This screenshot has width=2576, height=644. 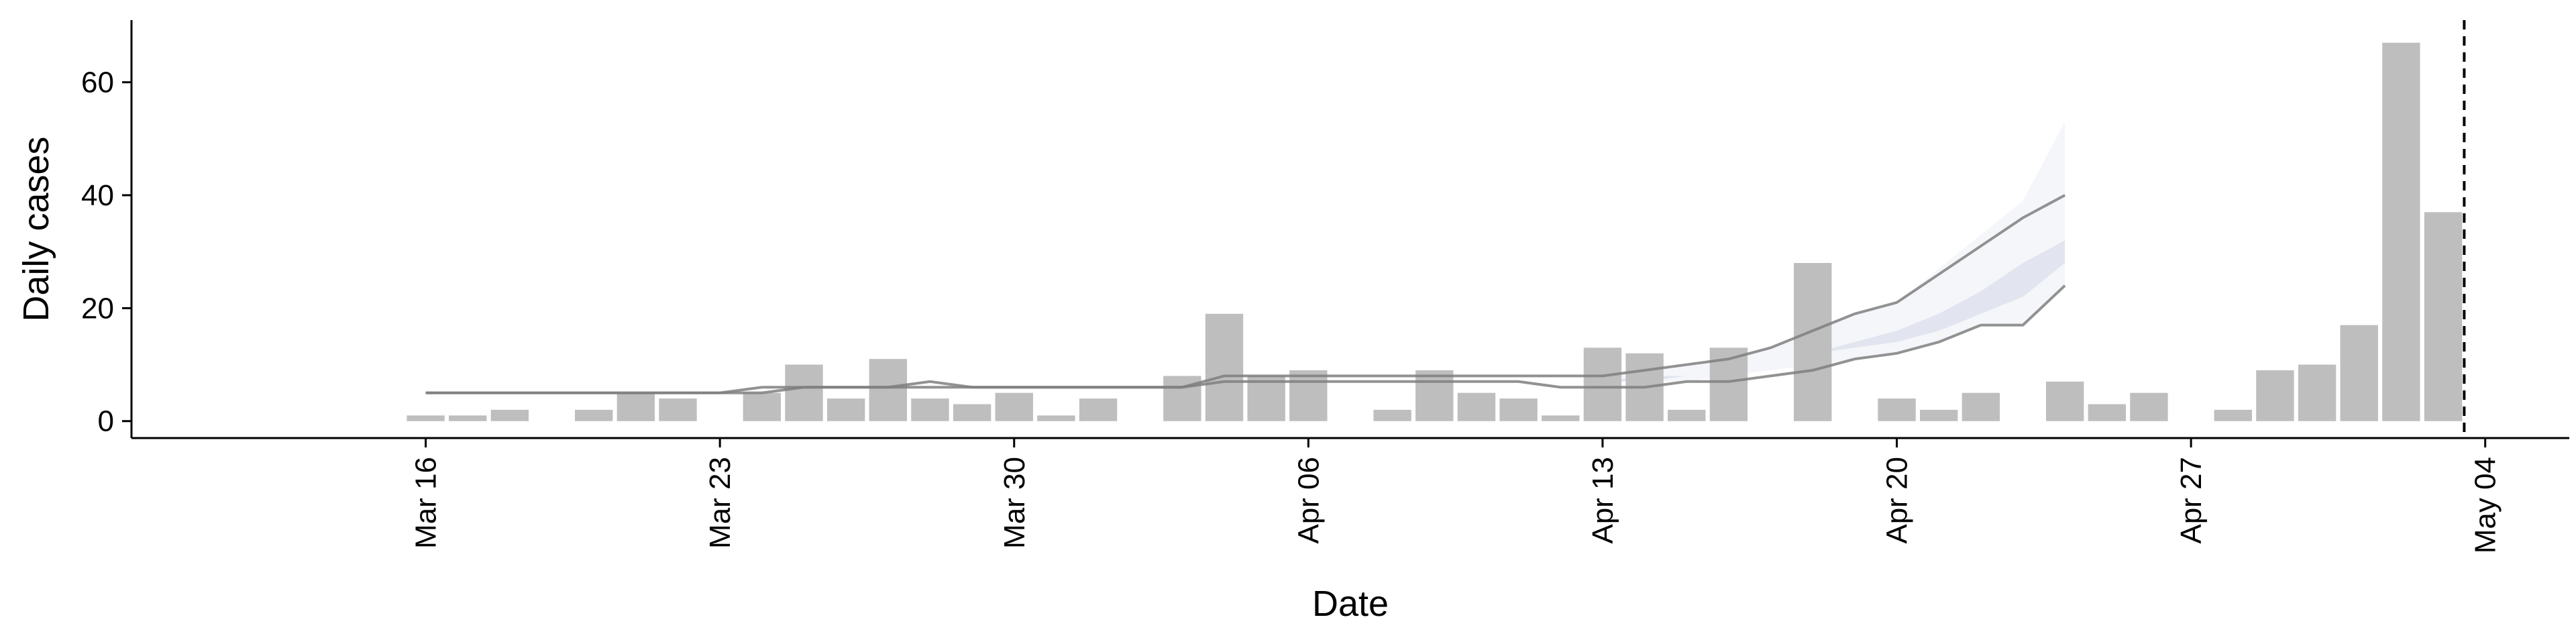 What do you see at coordinates (1014, 503) in the screenshot?
I see `x-tick-label: Mar 30` at bounding box center [1014, 503].